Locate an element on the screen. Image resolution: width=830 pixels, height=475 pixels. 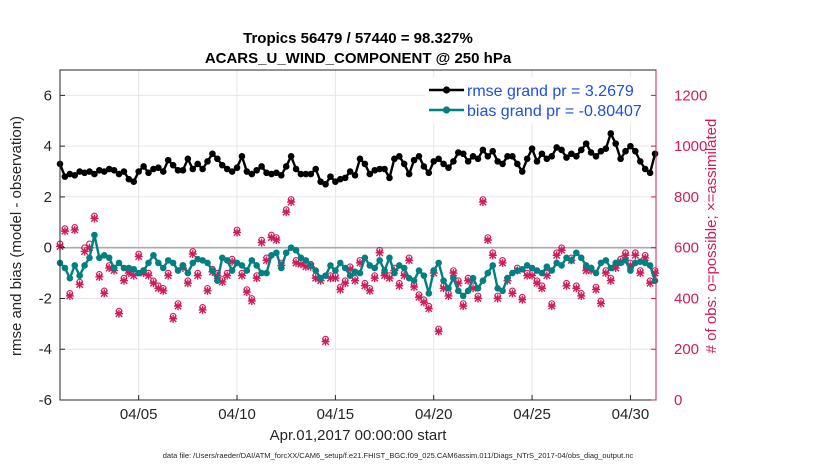
legend-background is located at coordinates (537, 100).